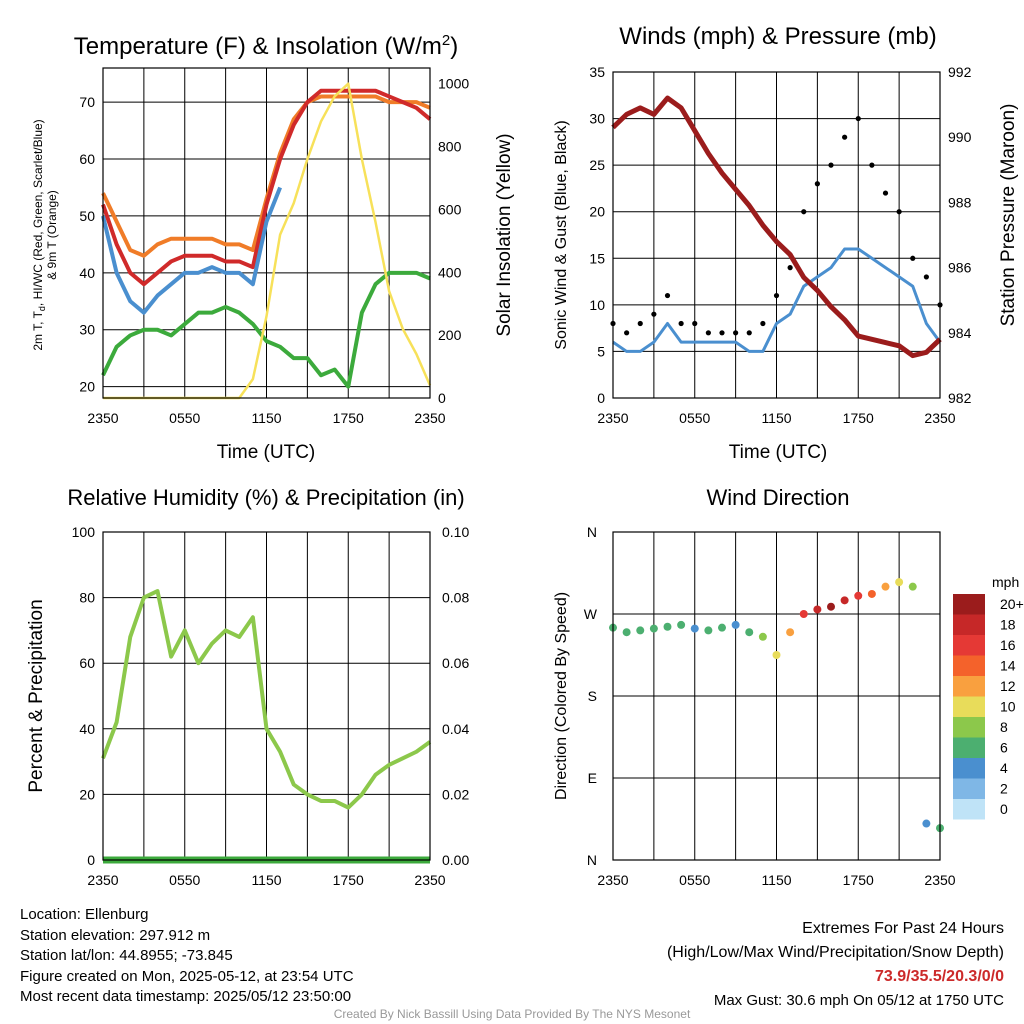 The height and width of the screenshot is (1024, 1024). Describe the element at coordinates (453, 84) in the screenshot. I see `y-tick-label-right: 1000` at that location.